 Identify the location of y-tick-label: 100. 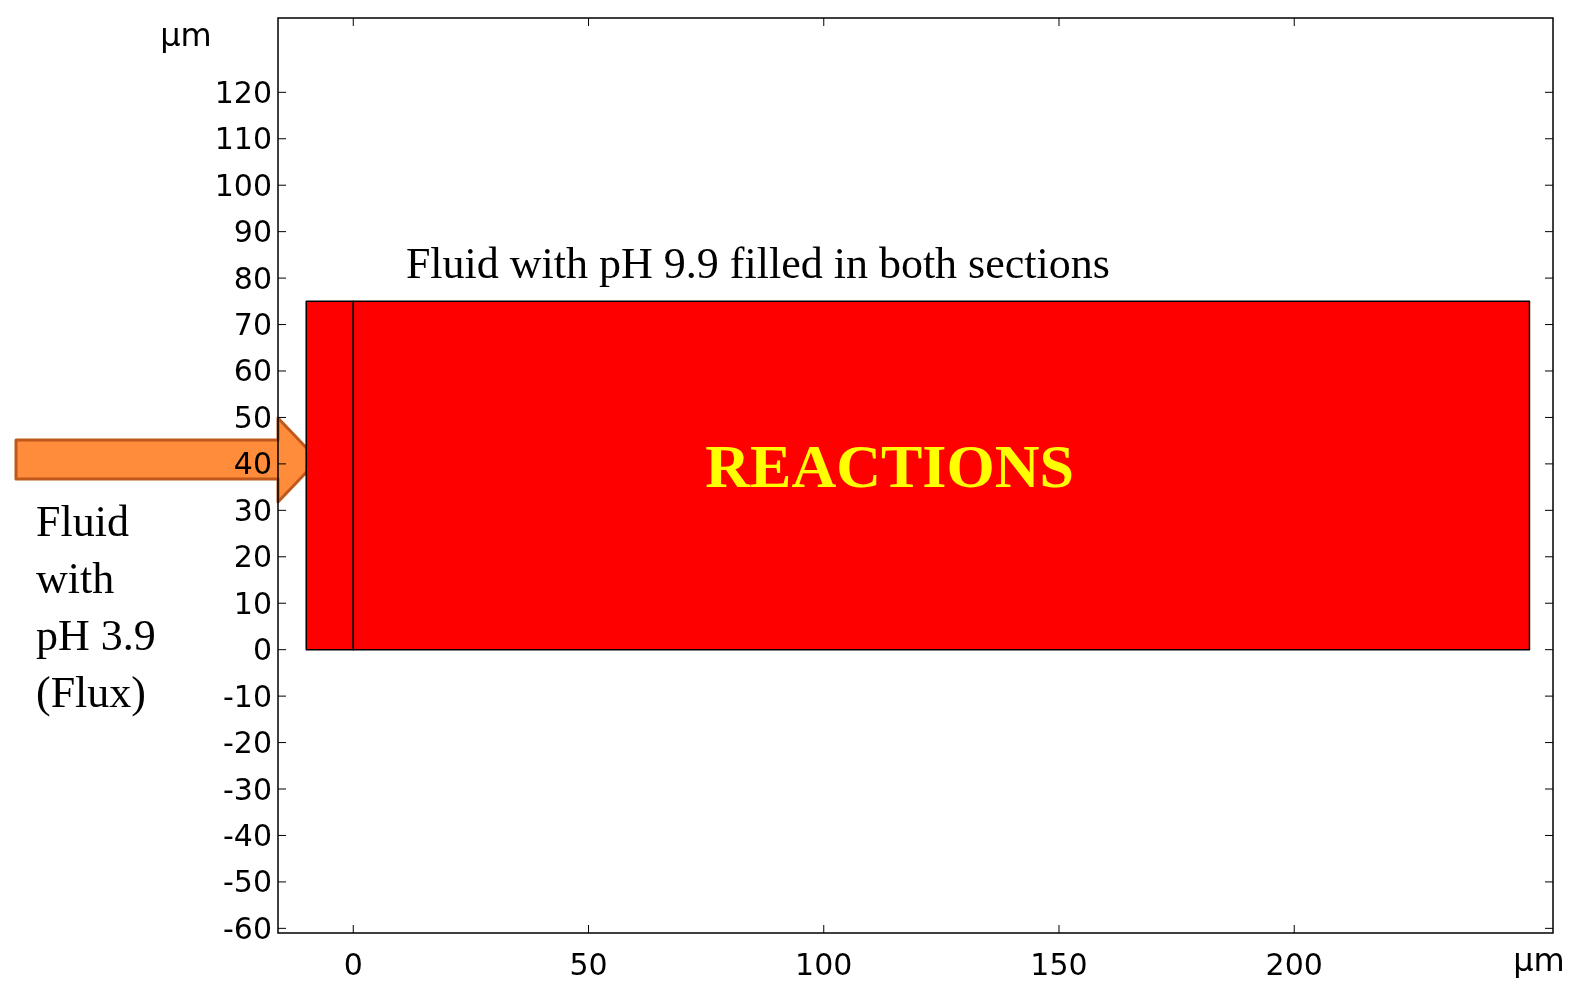
(243, 185).